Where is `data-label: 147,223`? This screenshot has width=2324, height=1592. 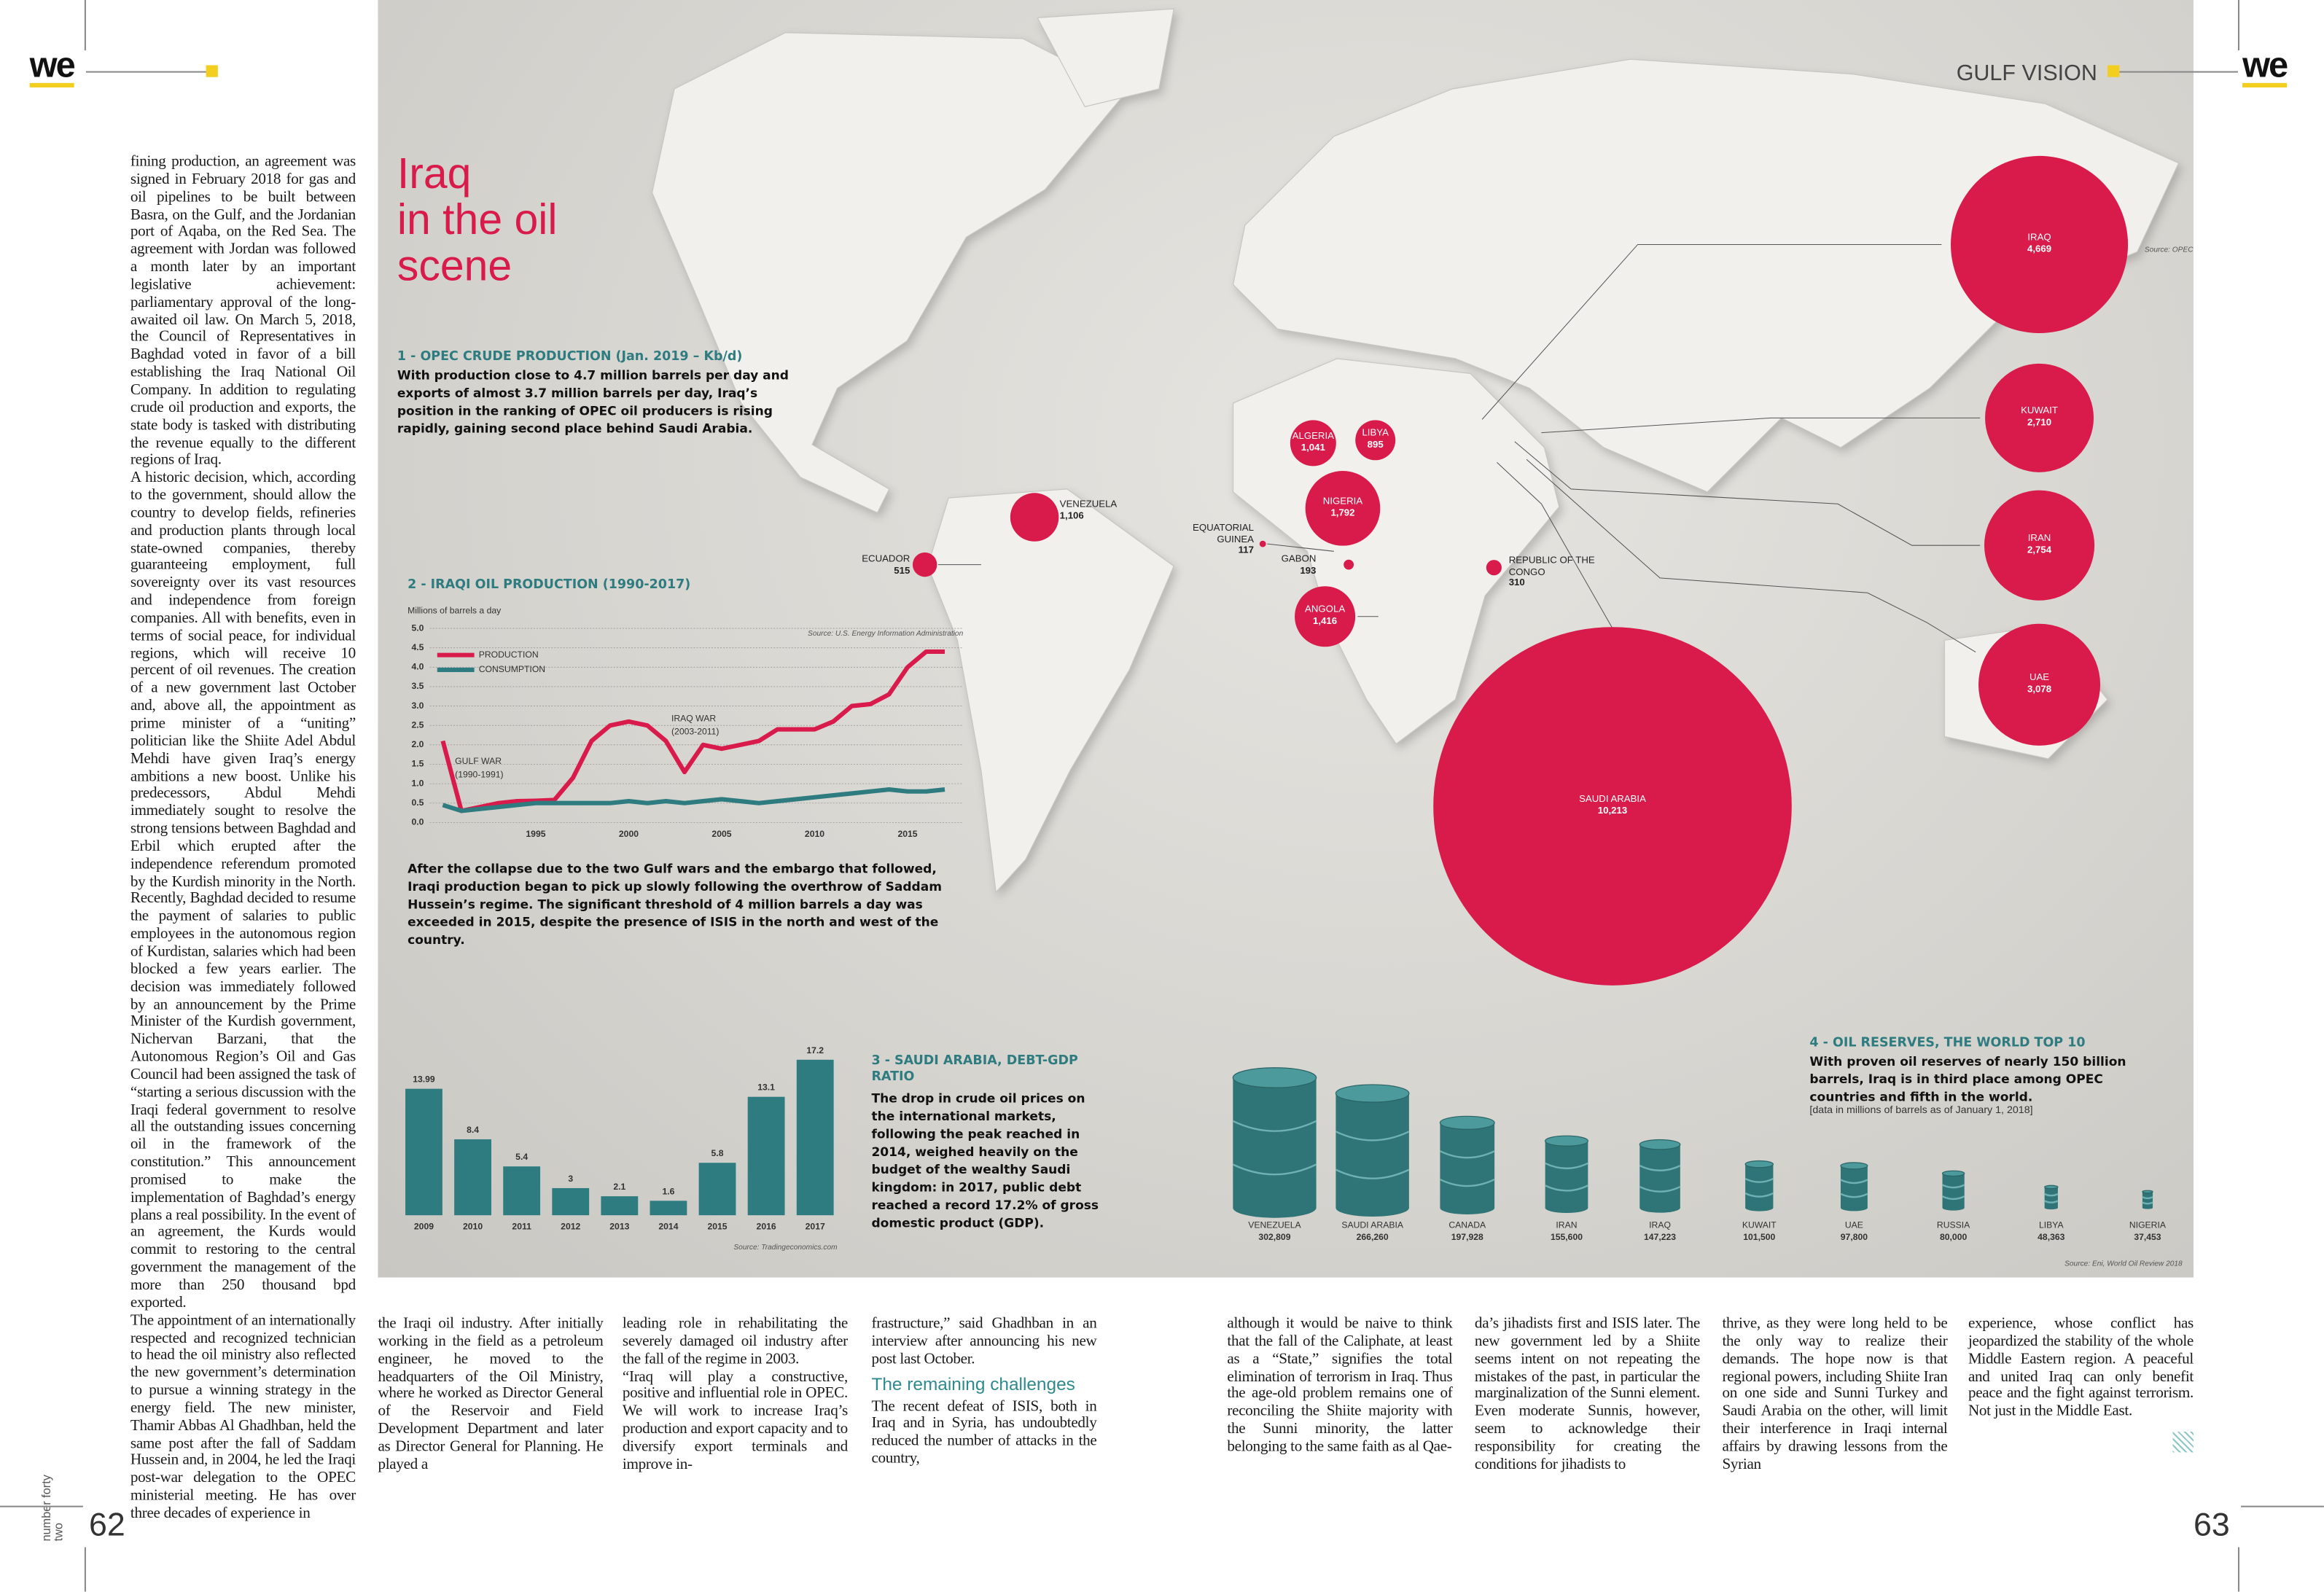
data-label: 147,223 is located at coordinates (1660, 1237).